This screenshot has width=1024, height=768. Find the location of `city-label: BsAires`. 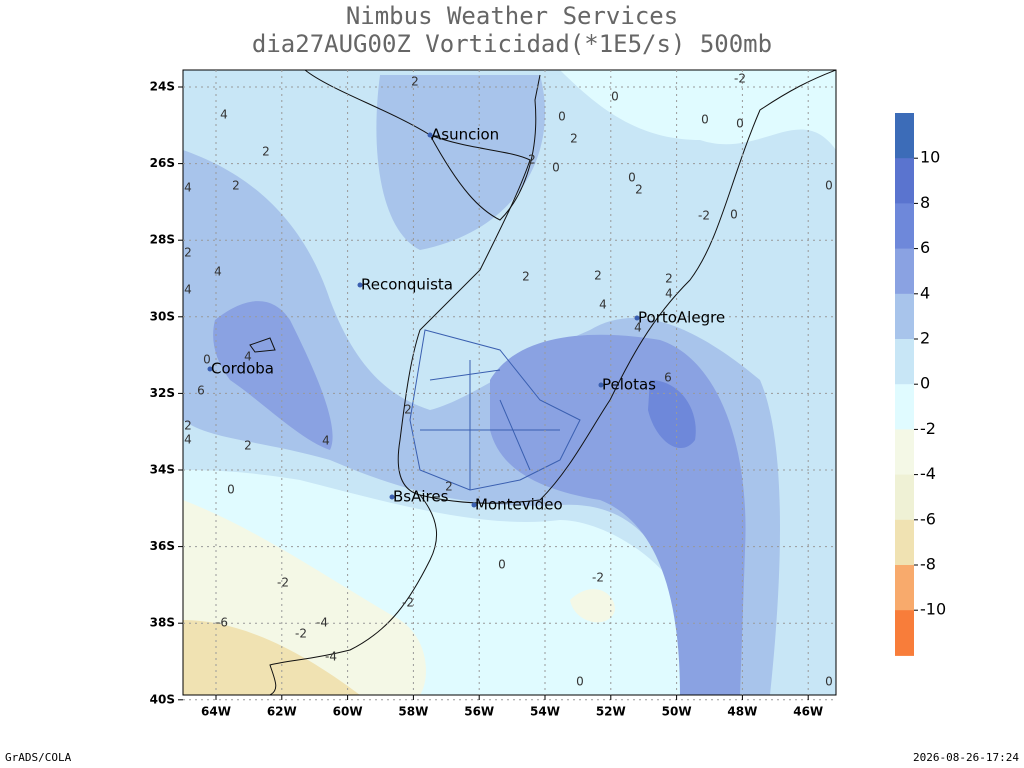

city-label: BsAires is located at coordinates (421, 497).